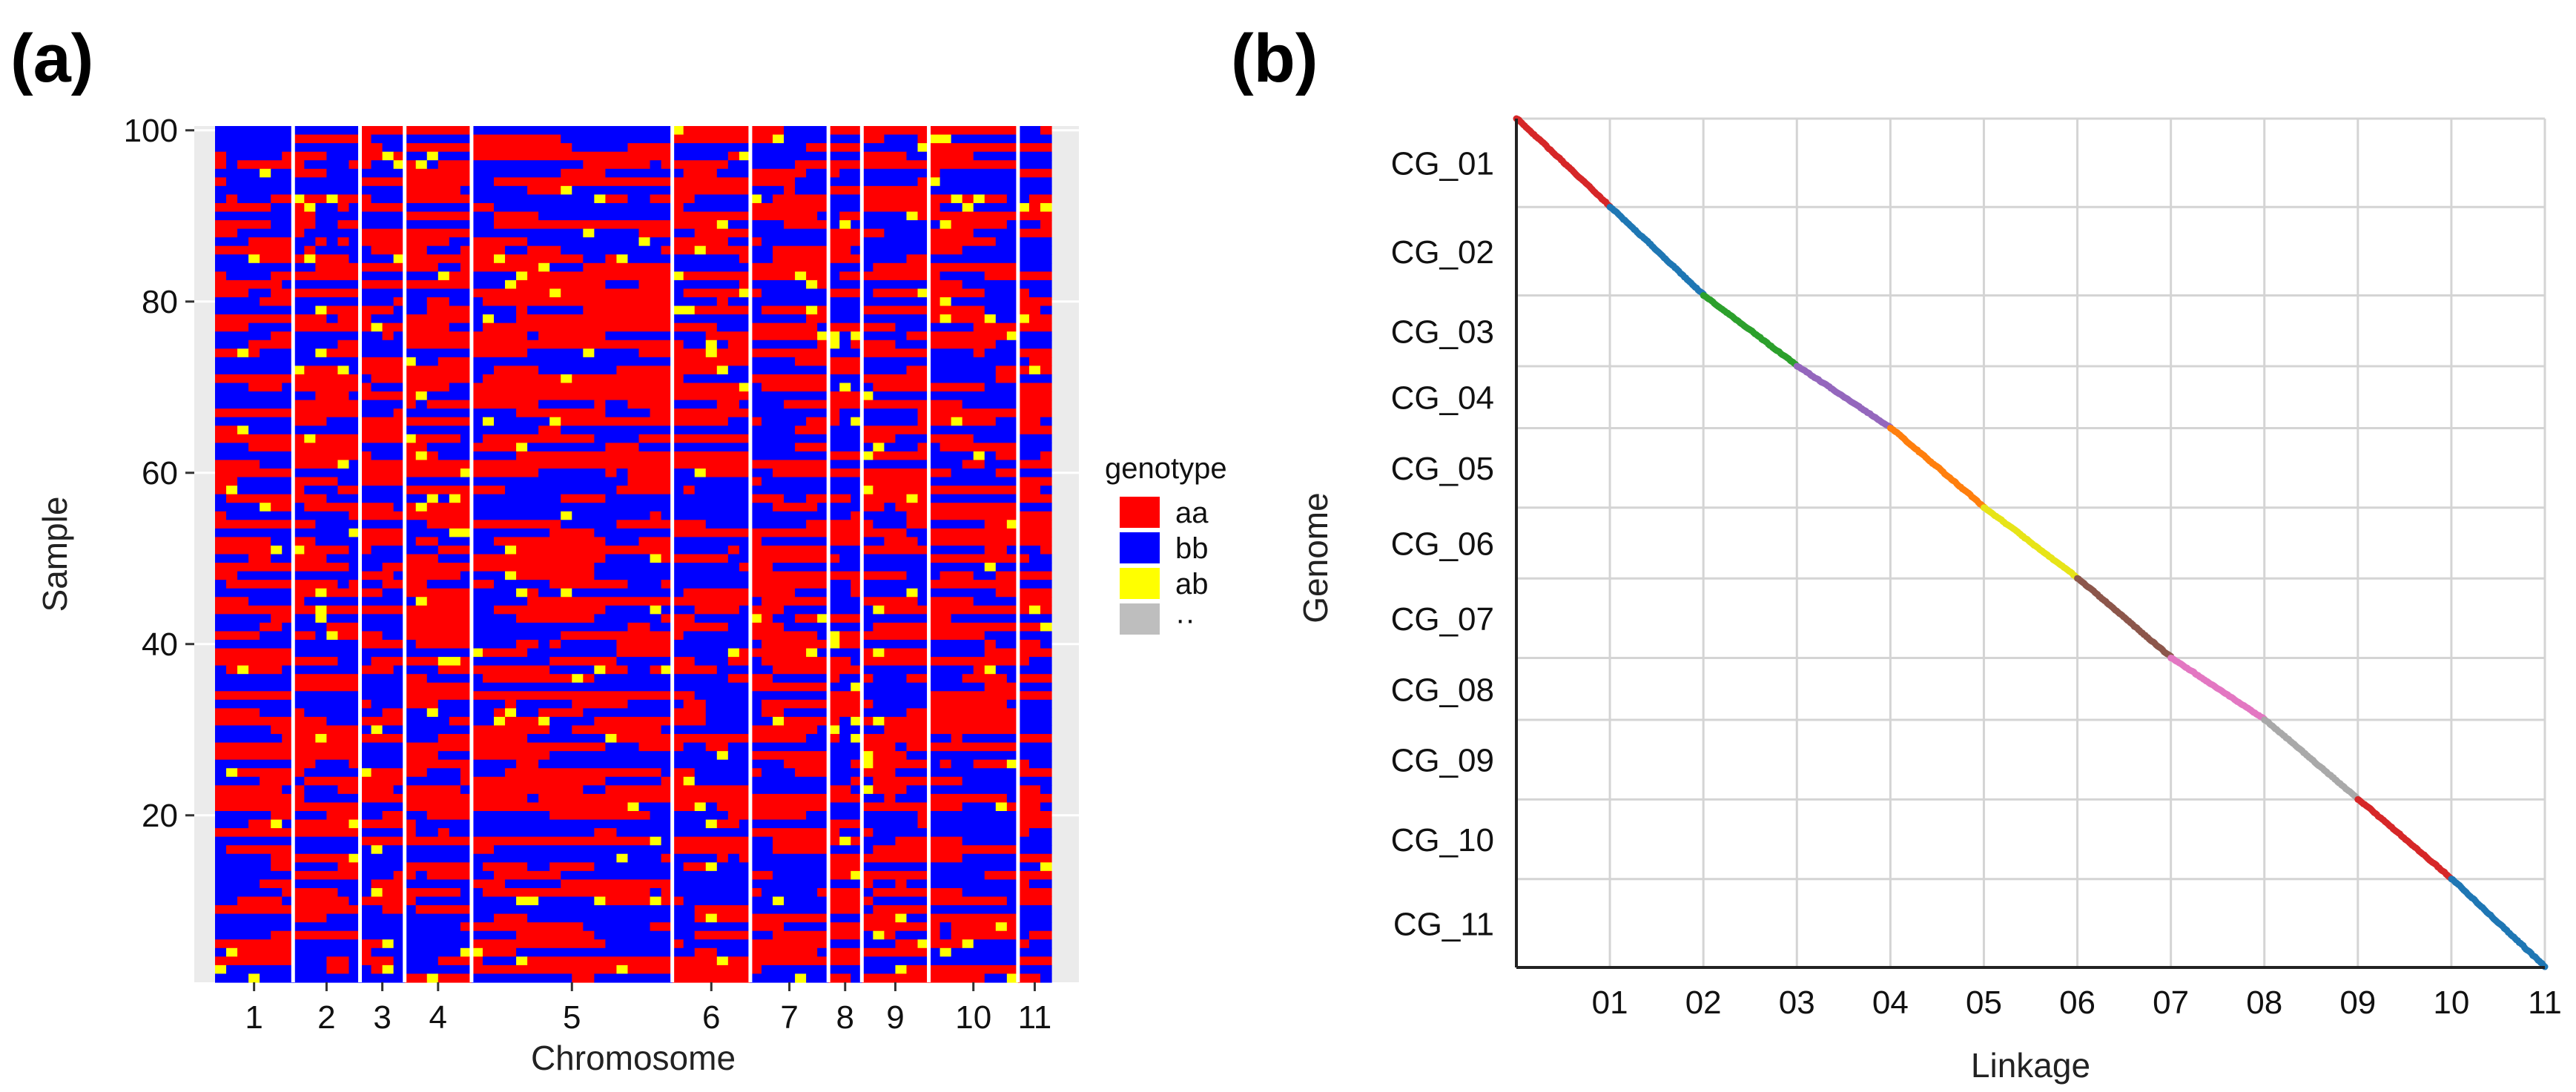  I want to click on genome-label: CG_06, so click(1442, 544).